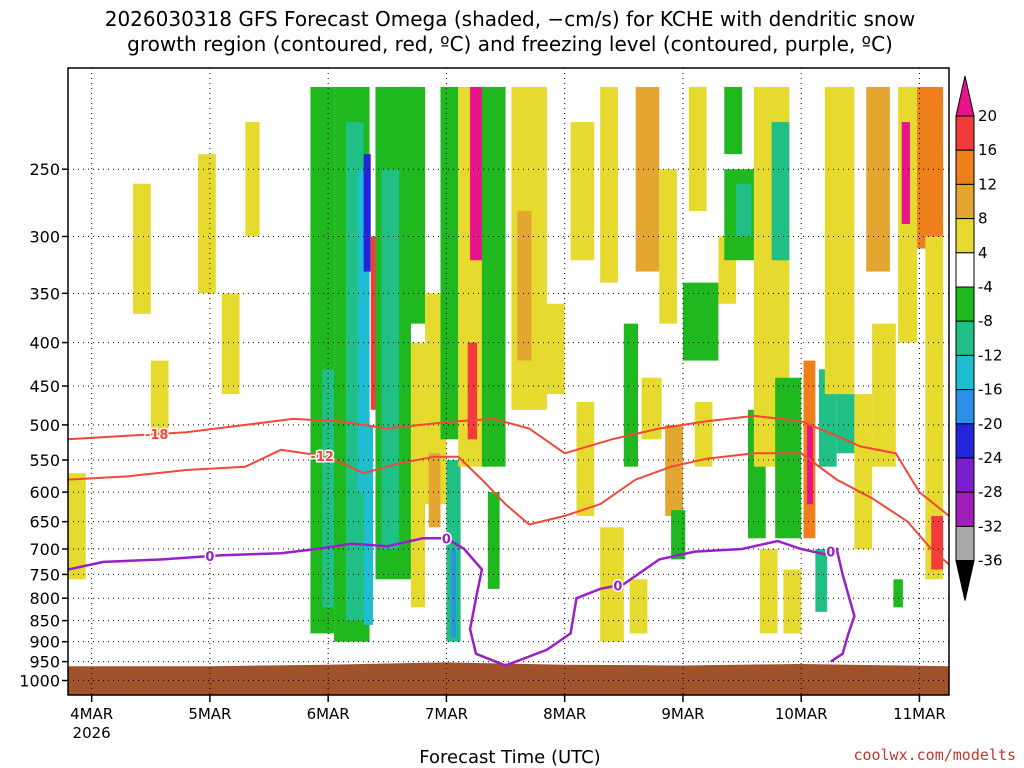  What do you see at coordinates (830, 553) in the screenshot?
I see `freezing-level-label-3: 0` at bounding box center [830, 553].